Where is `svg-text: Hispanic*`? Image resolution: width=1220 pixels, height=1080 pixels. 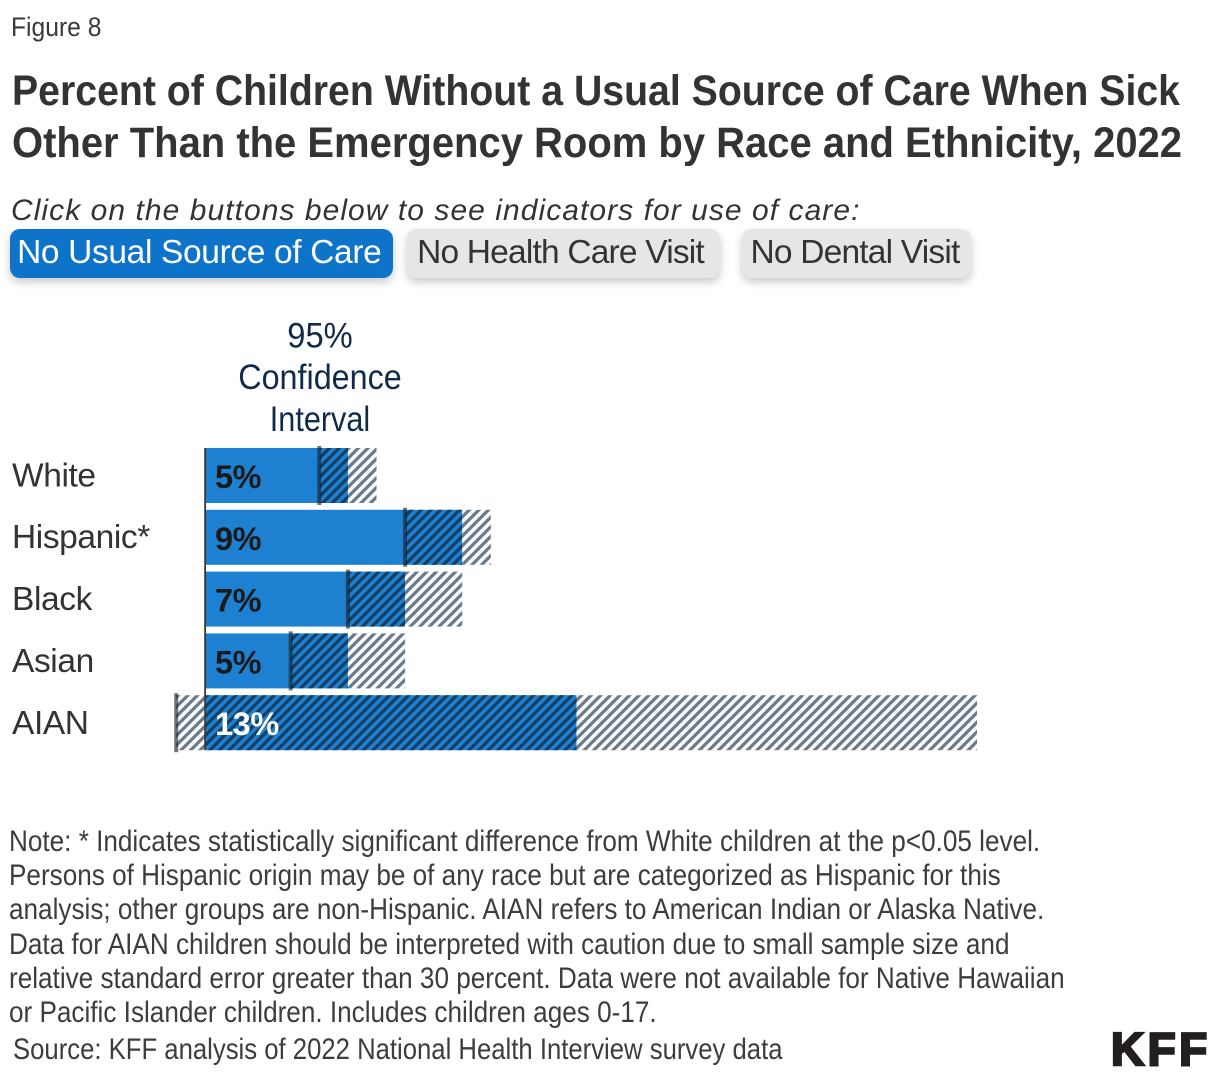
svg-text: Hispanic* is located at coordinates (81, 537).